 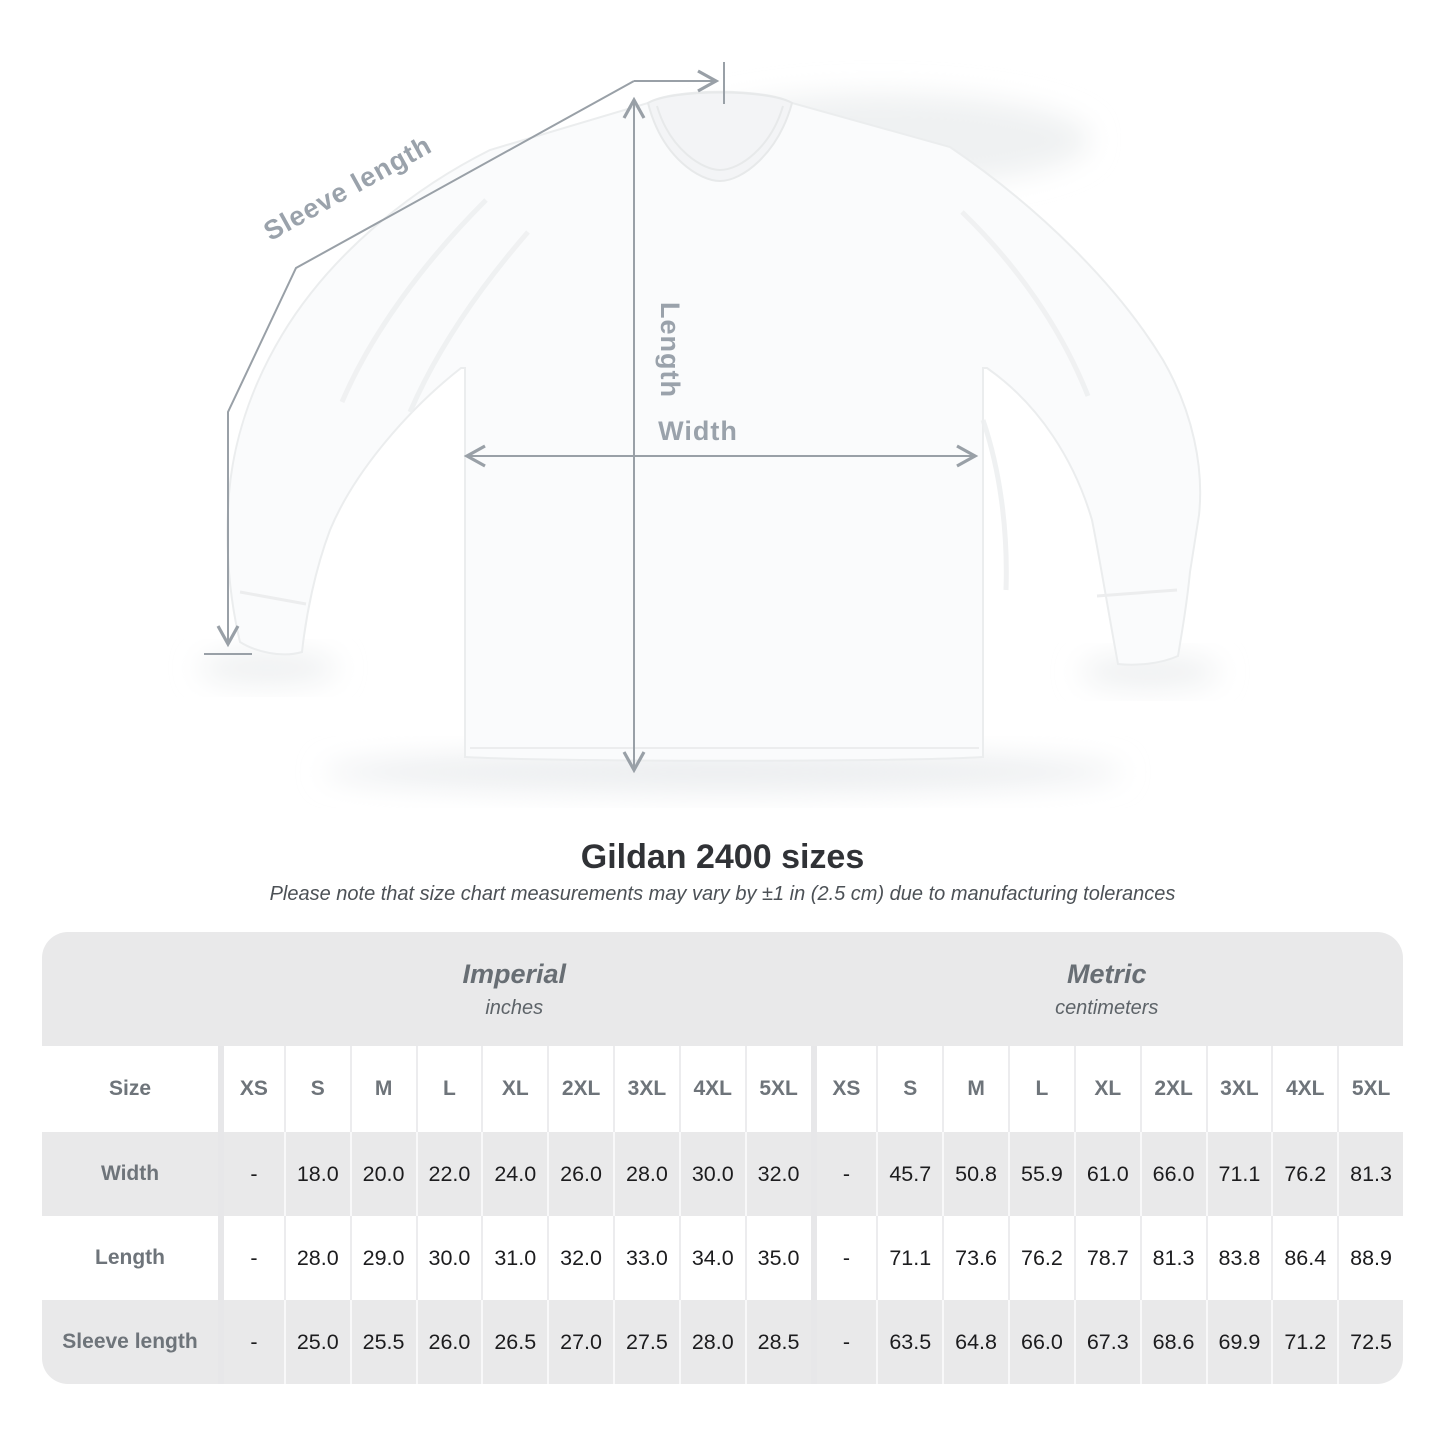 What do you see at coordinates (1106, 1174) in the screenshot?
I see `size-value-cell: 61.0` at bounding box center [1106, 1174].